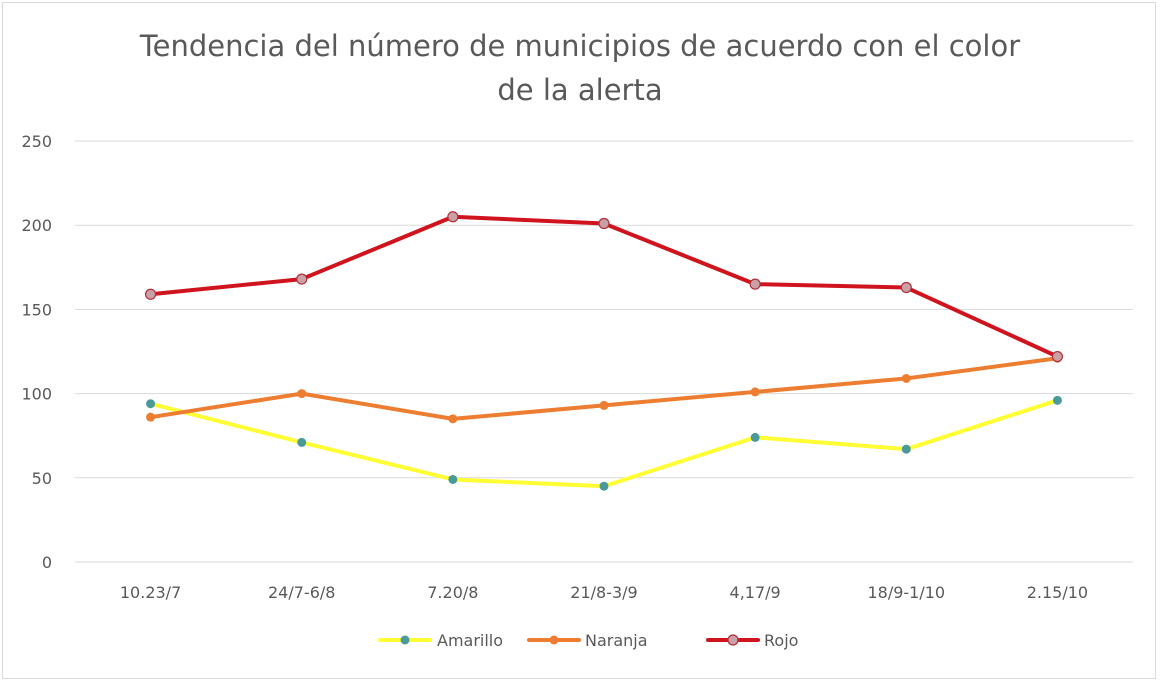 The image size is (1160, 683). Describe the element at coordinates (36, 394) in the screenshot. I see `y-tick-label: 100` at that location.